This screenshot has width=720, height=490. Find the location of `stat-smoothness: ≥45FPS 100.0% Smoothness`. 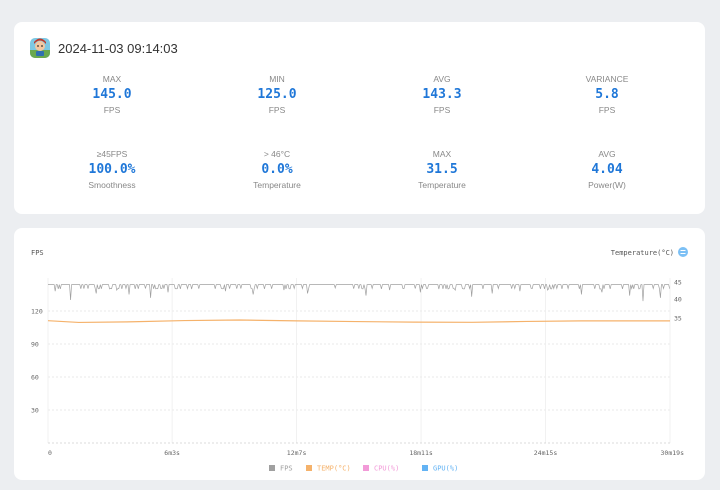

stat-smoothness: ≥45FPS 100.0% Smoothness is located at coordinates (112, 170).